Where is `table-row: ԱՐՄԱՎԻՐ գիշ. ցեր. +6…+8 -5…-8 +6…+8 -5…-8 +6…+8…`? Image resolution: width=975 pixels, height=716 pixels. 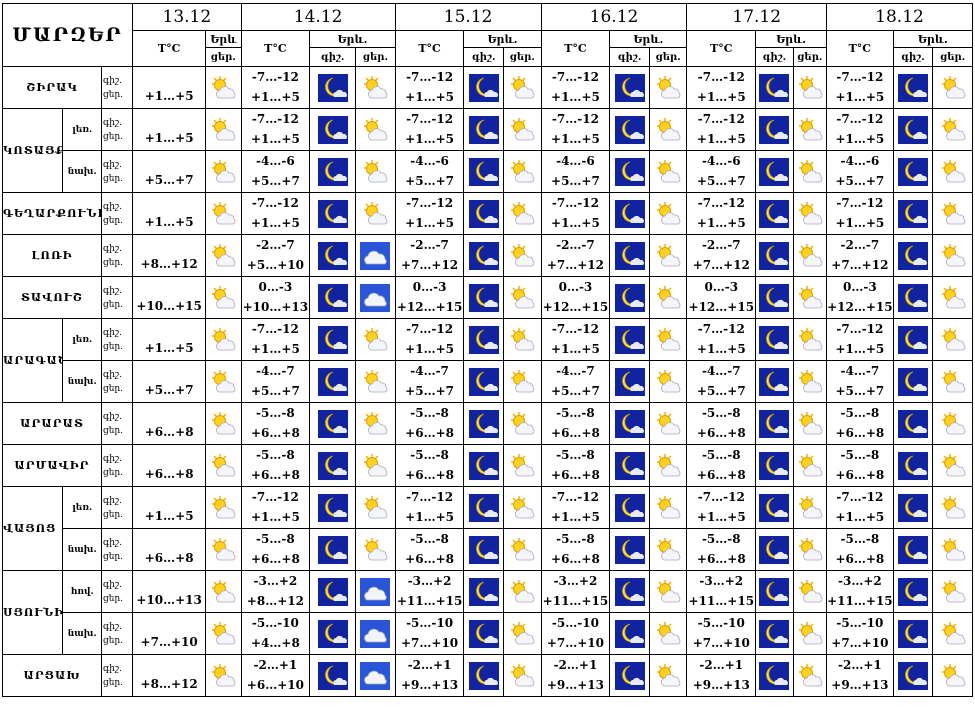 table-row: ԱՐՄԱՎԻՐ գիշ. ցեր. +6…+8 -5…-8 +6…+8 -5…-8 +6…+8… is located at coordinates (487, 465).